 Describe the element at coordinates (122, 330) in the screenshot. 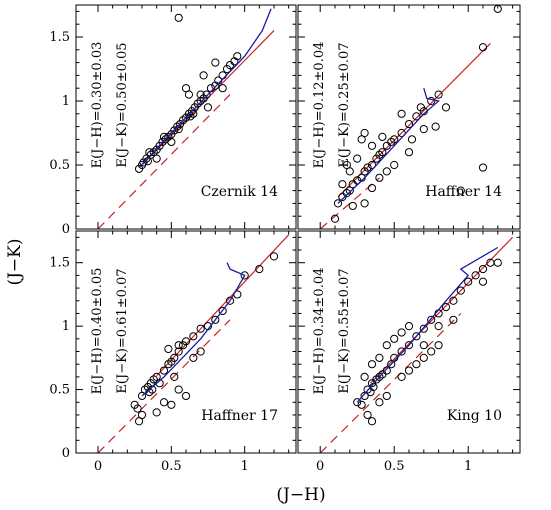

I see `reddening-annotation: E(J−K)=0.61±0.07` at that location.